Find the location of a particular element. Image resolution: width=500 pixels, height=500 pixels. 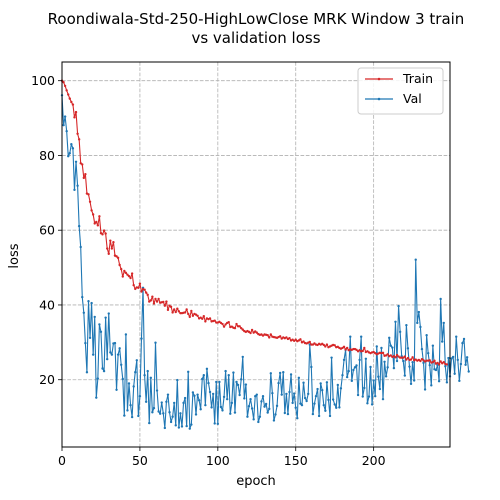

y-tick-label: 20 is located at coordinates (47, 379).